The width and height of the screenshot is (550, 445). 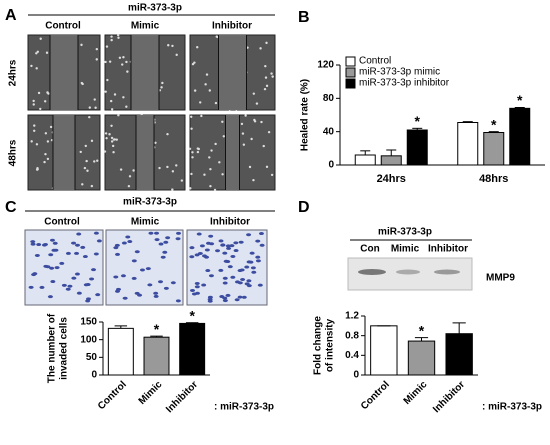 What do you see at coordinates (244, 407) in the screenshot?
I see `x-suffix: : miR-373-3p` at bounding box center [244, 407].